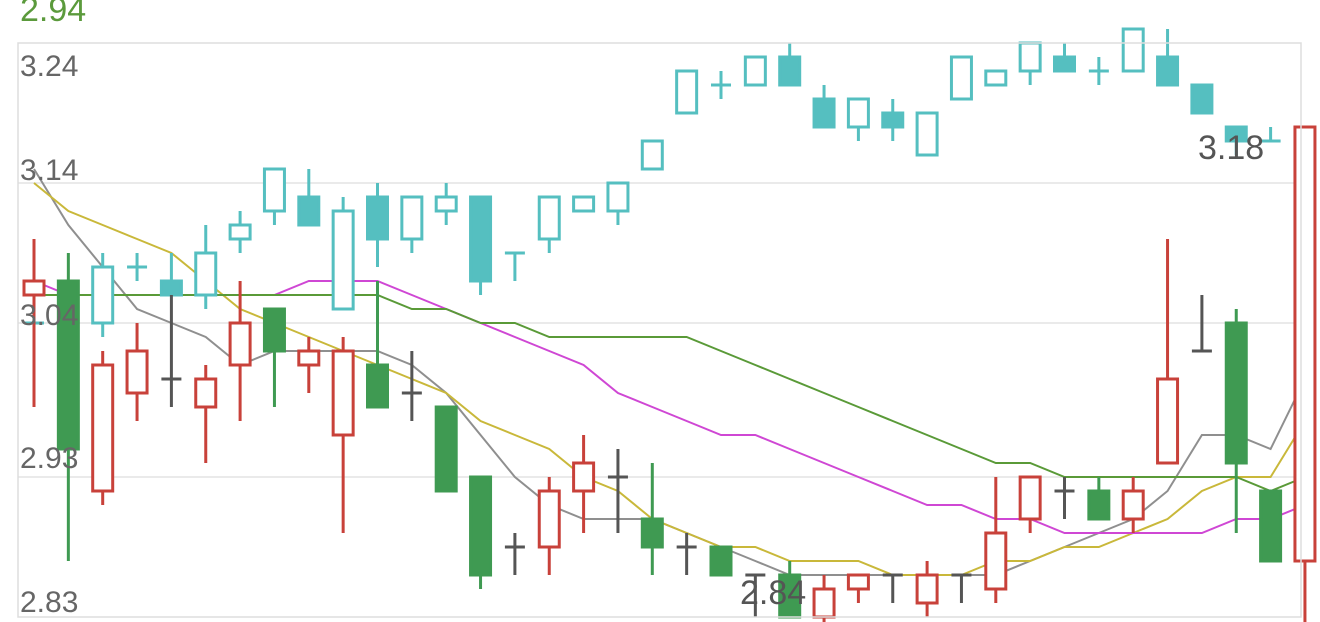 This screenshot has width=1320, height=622. What do you see at coordinates (49, 602) in the screenshot?
I see `y-tick-label: 2.83` at bounding box center [49, 602].